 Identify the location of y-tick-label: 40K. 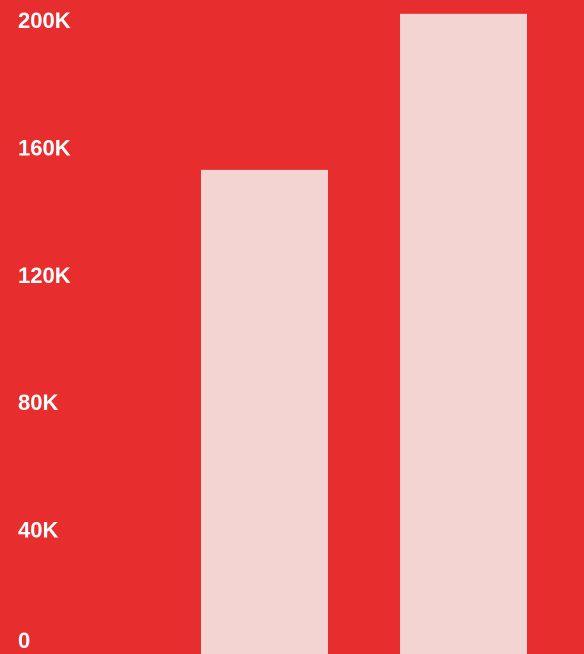
(38, 530).